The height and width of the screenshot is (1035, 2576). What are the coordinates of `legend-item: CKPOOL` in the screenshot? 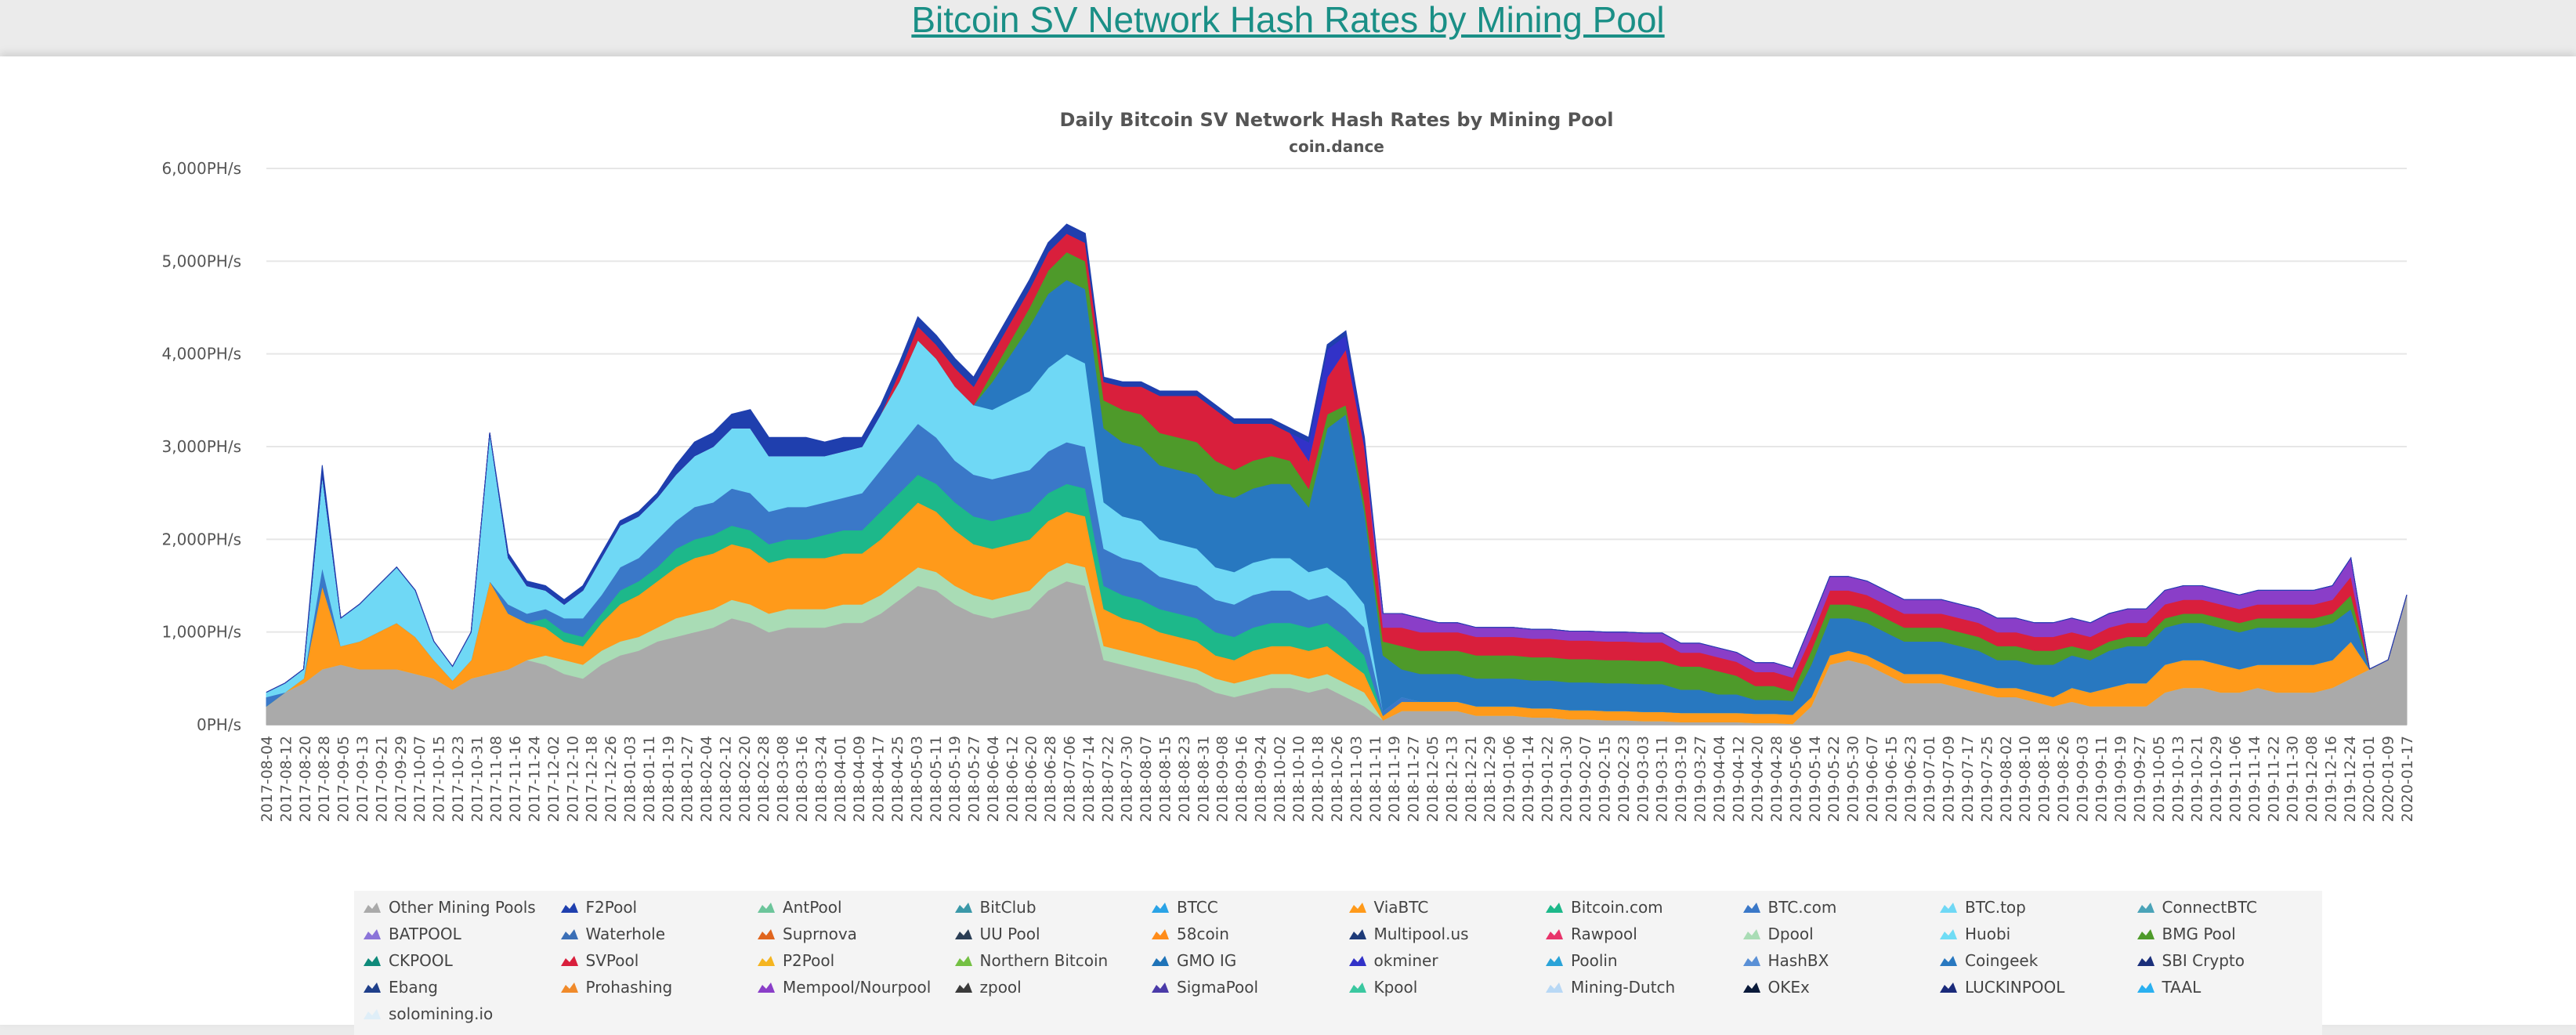 It's located at (407, 961).